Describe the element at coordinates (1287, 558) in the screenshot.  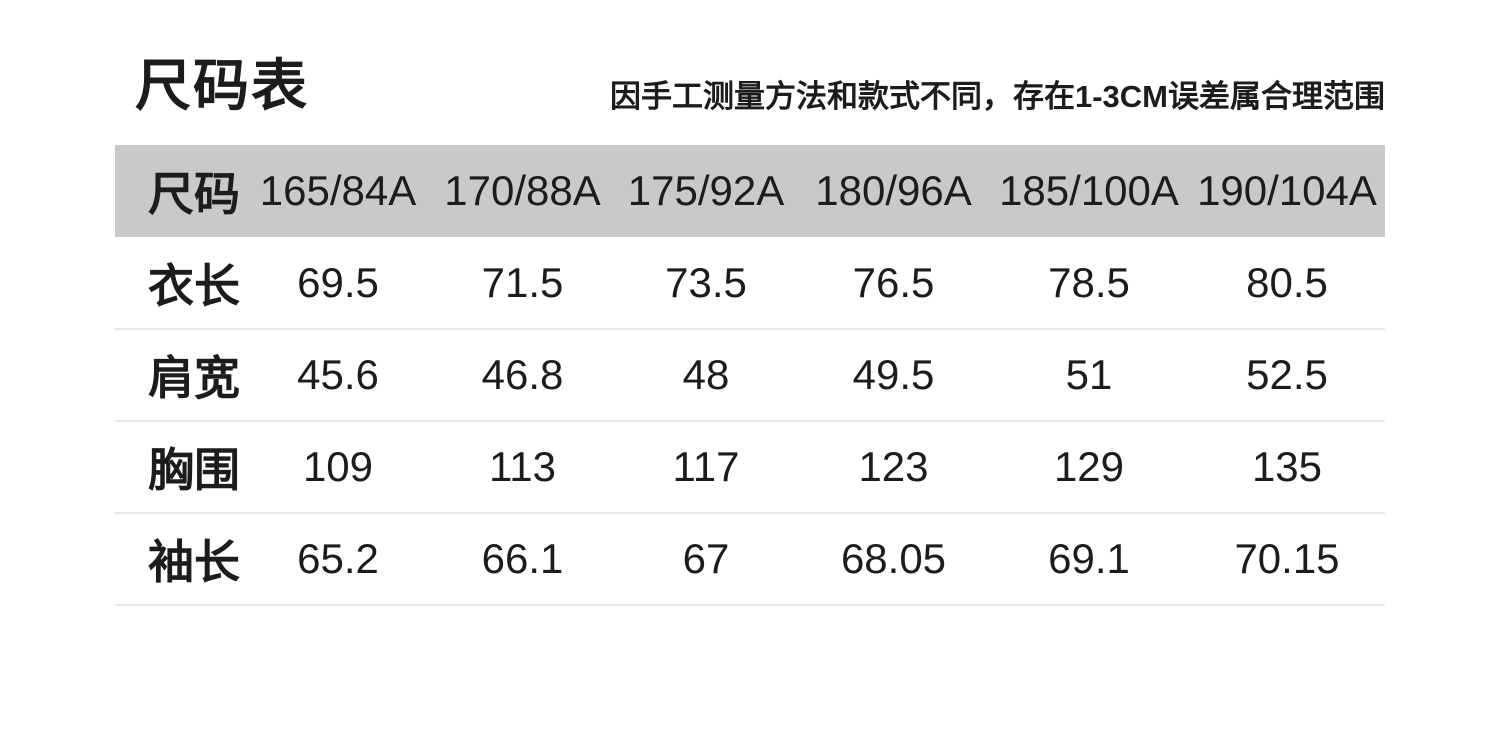
I see `cell-sleeve-length-6: 70.15` at that location.